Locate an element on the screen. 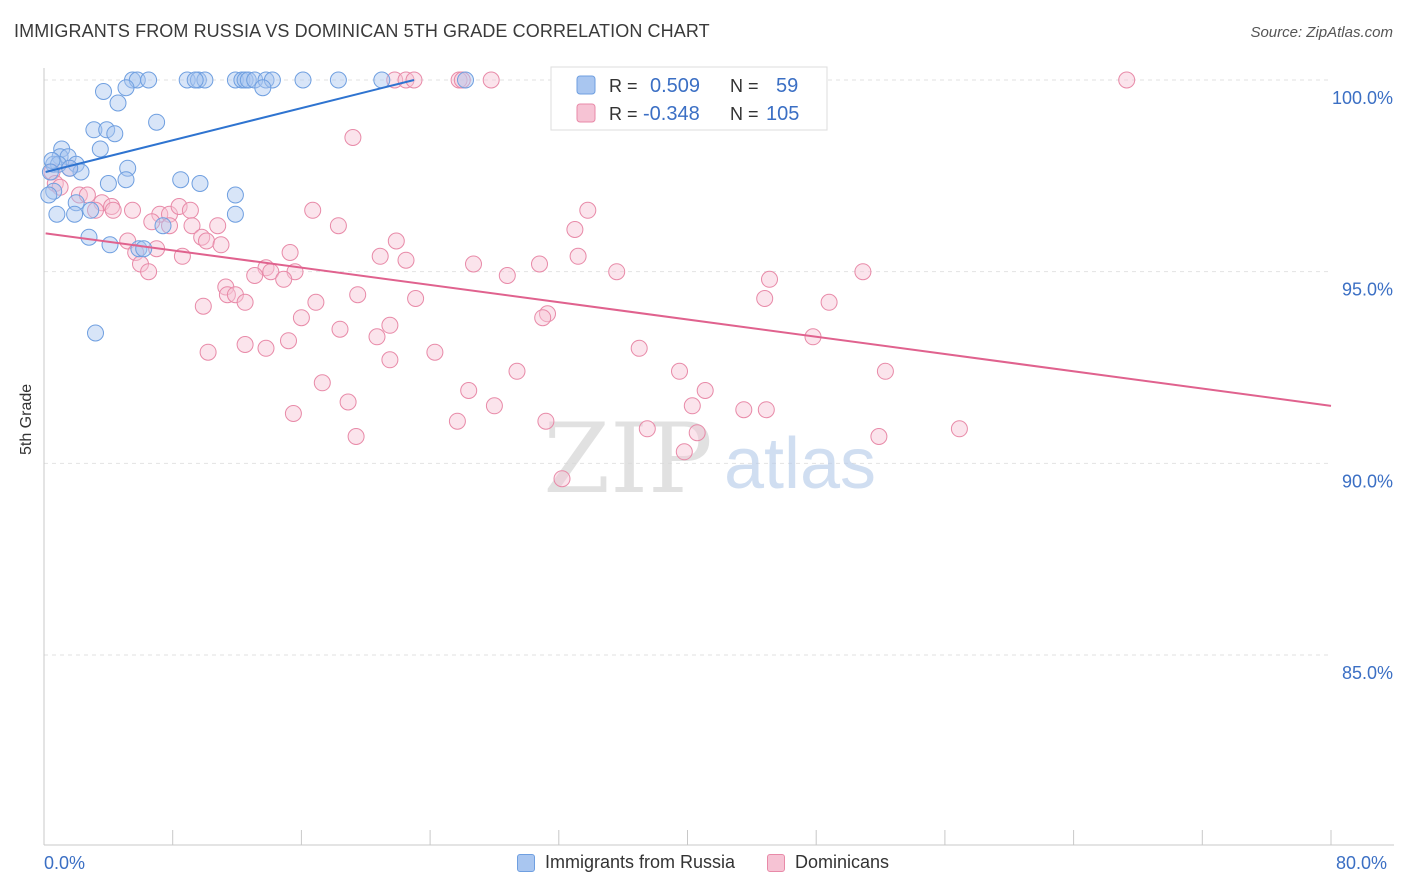  legend-swatch-dominicans-bottom is located at coordinates (776, 862).